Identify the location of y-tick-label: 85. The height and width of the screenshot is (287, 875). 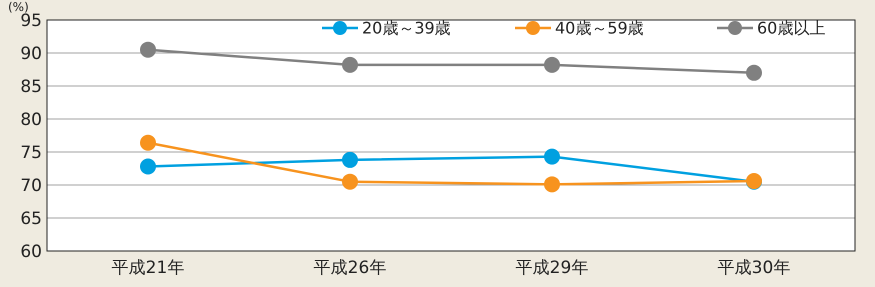
(31, 86).